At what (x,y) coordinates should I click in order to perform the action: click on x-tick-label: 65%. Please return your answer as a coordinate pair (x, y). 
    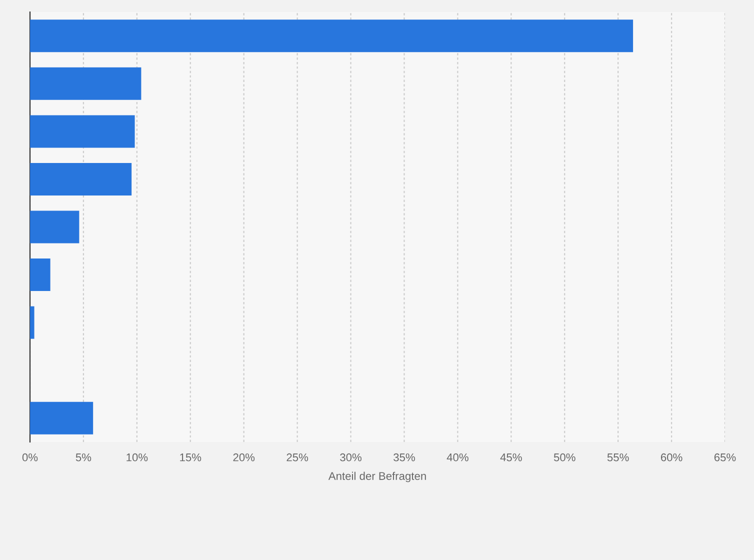
    Looking at the image, I should click on (725, 457).